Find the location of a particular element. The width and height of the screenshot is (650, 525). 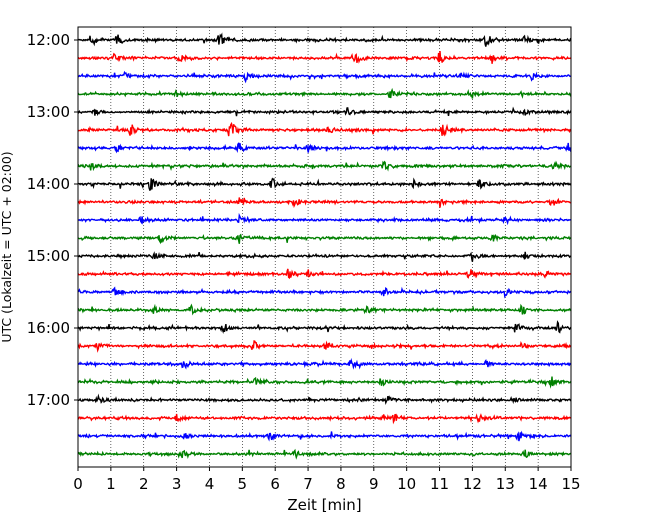

trace-17:30 is located at coordinates (324, 436).